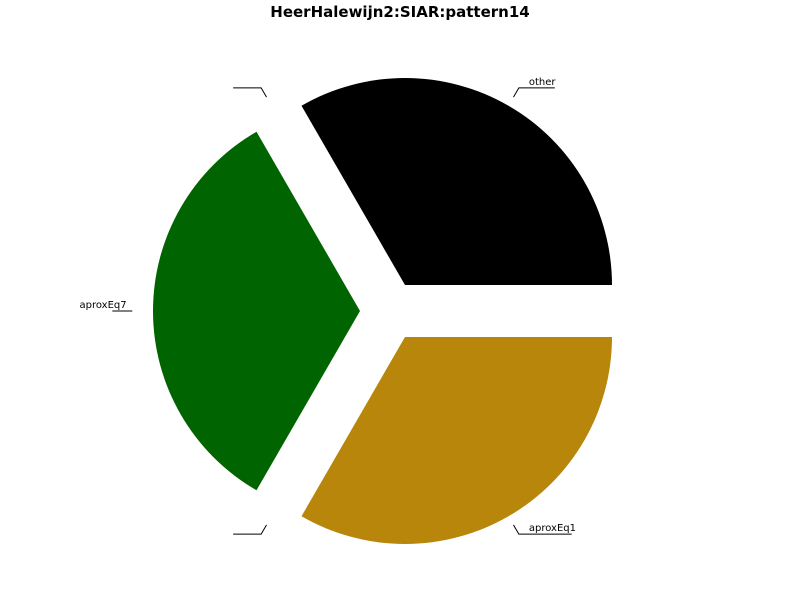  Describe the element at coordinates (456, 182) in the screenshot. I see `pie-slice-other` at that location.